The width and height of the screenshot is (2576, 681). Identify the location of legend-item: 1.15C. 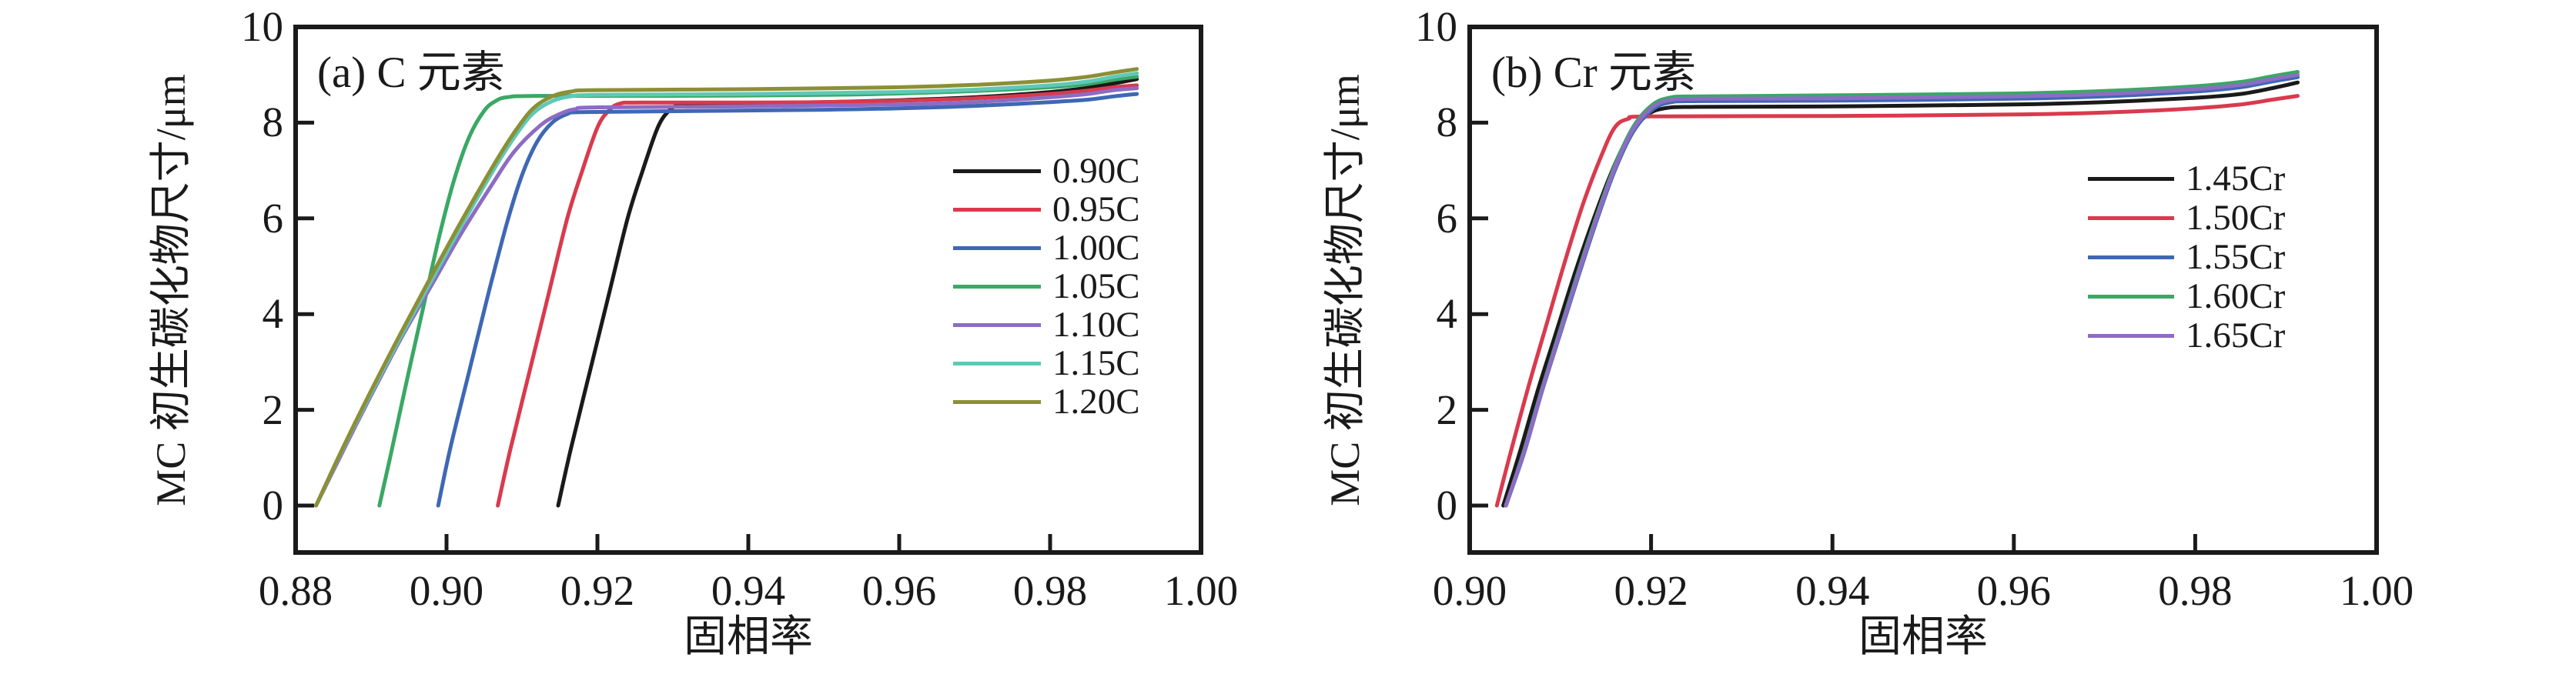
(1046, 363).